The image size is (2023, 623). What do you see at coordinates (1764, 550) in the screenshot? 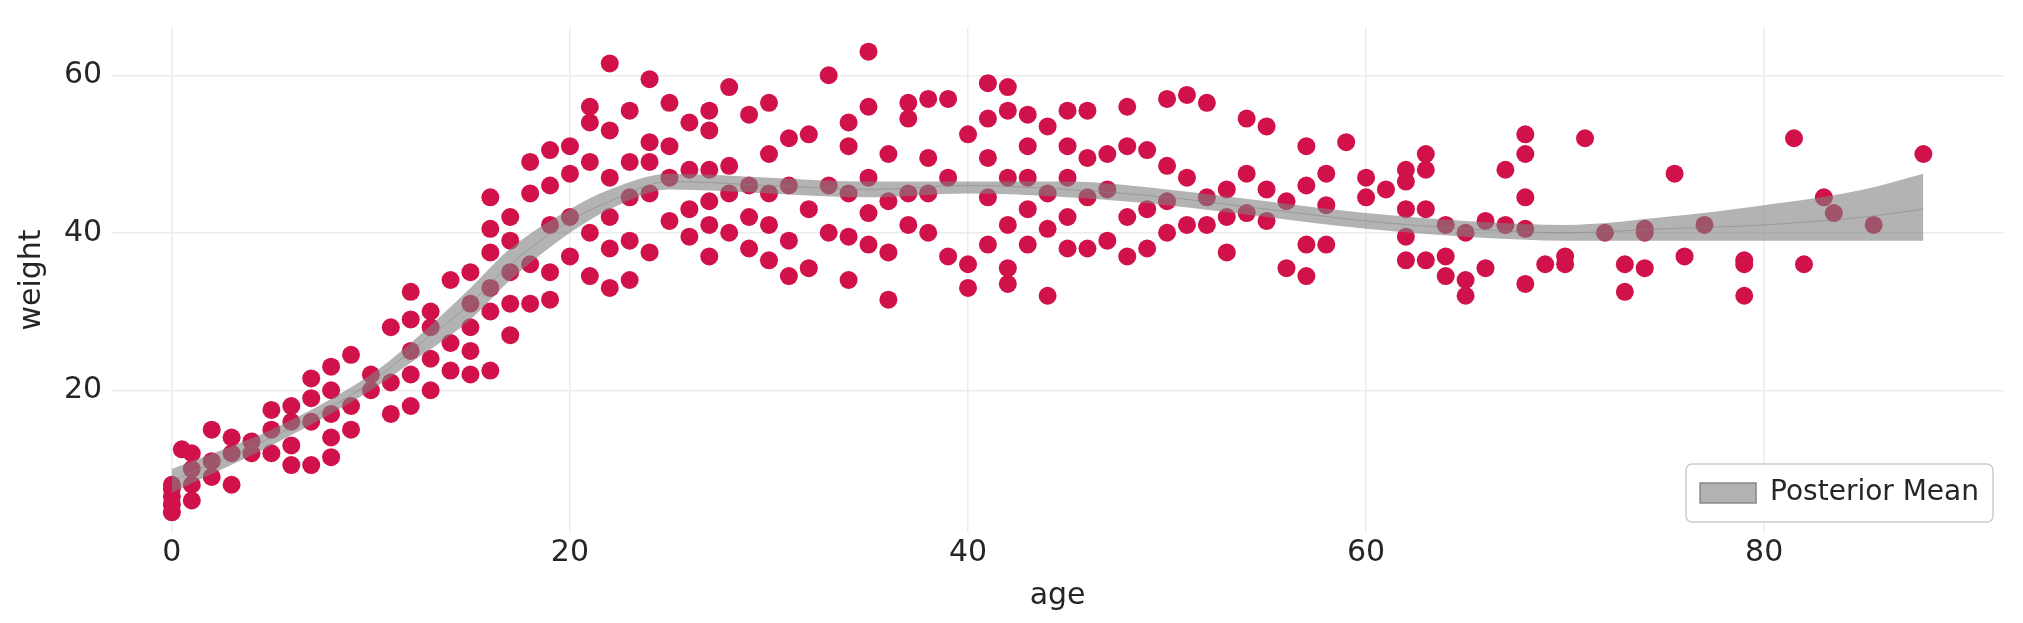
I see `x-tick-label: 80` at bounding box center [1764, 550].